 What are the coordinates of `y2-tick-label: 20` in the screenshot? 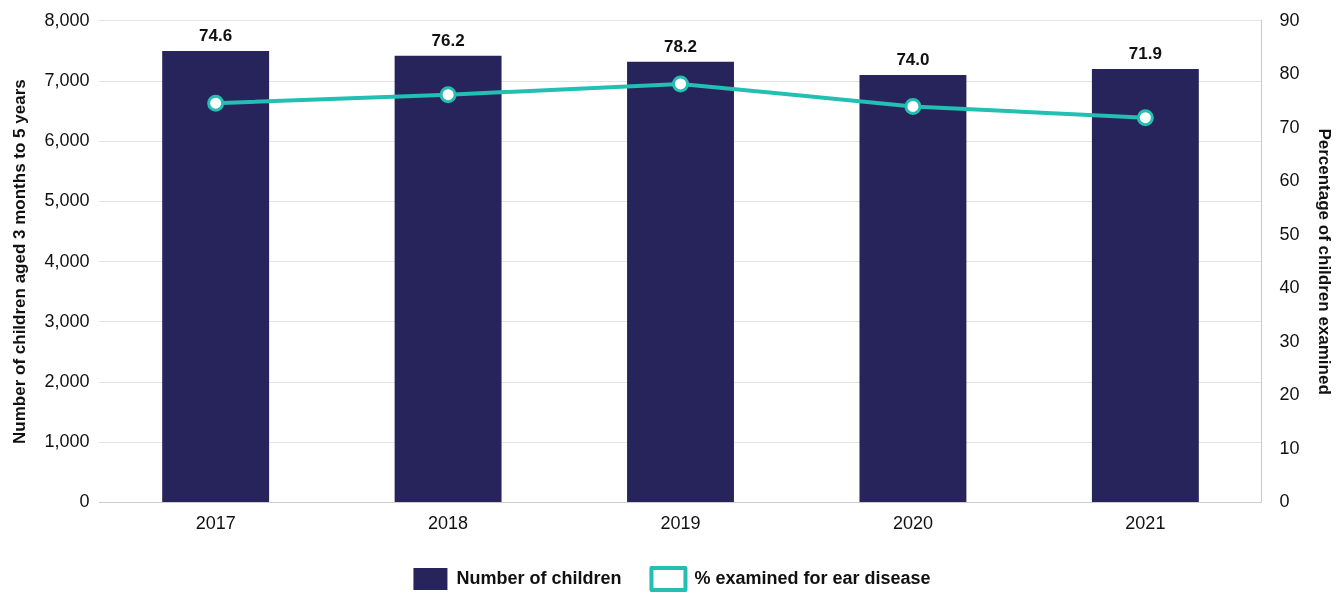 It's located at (1289, 394).